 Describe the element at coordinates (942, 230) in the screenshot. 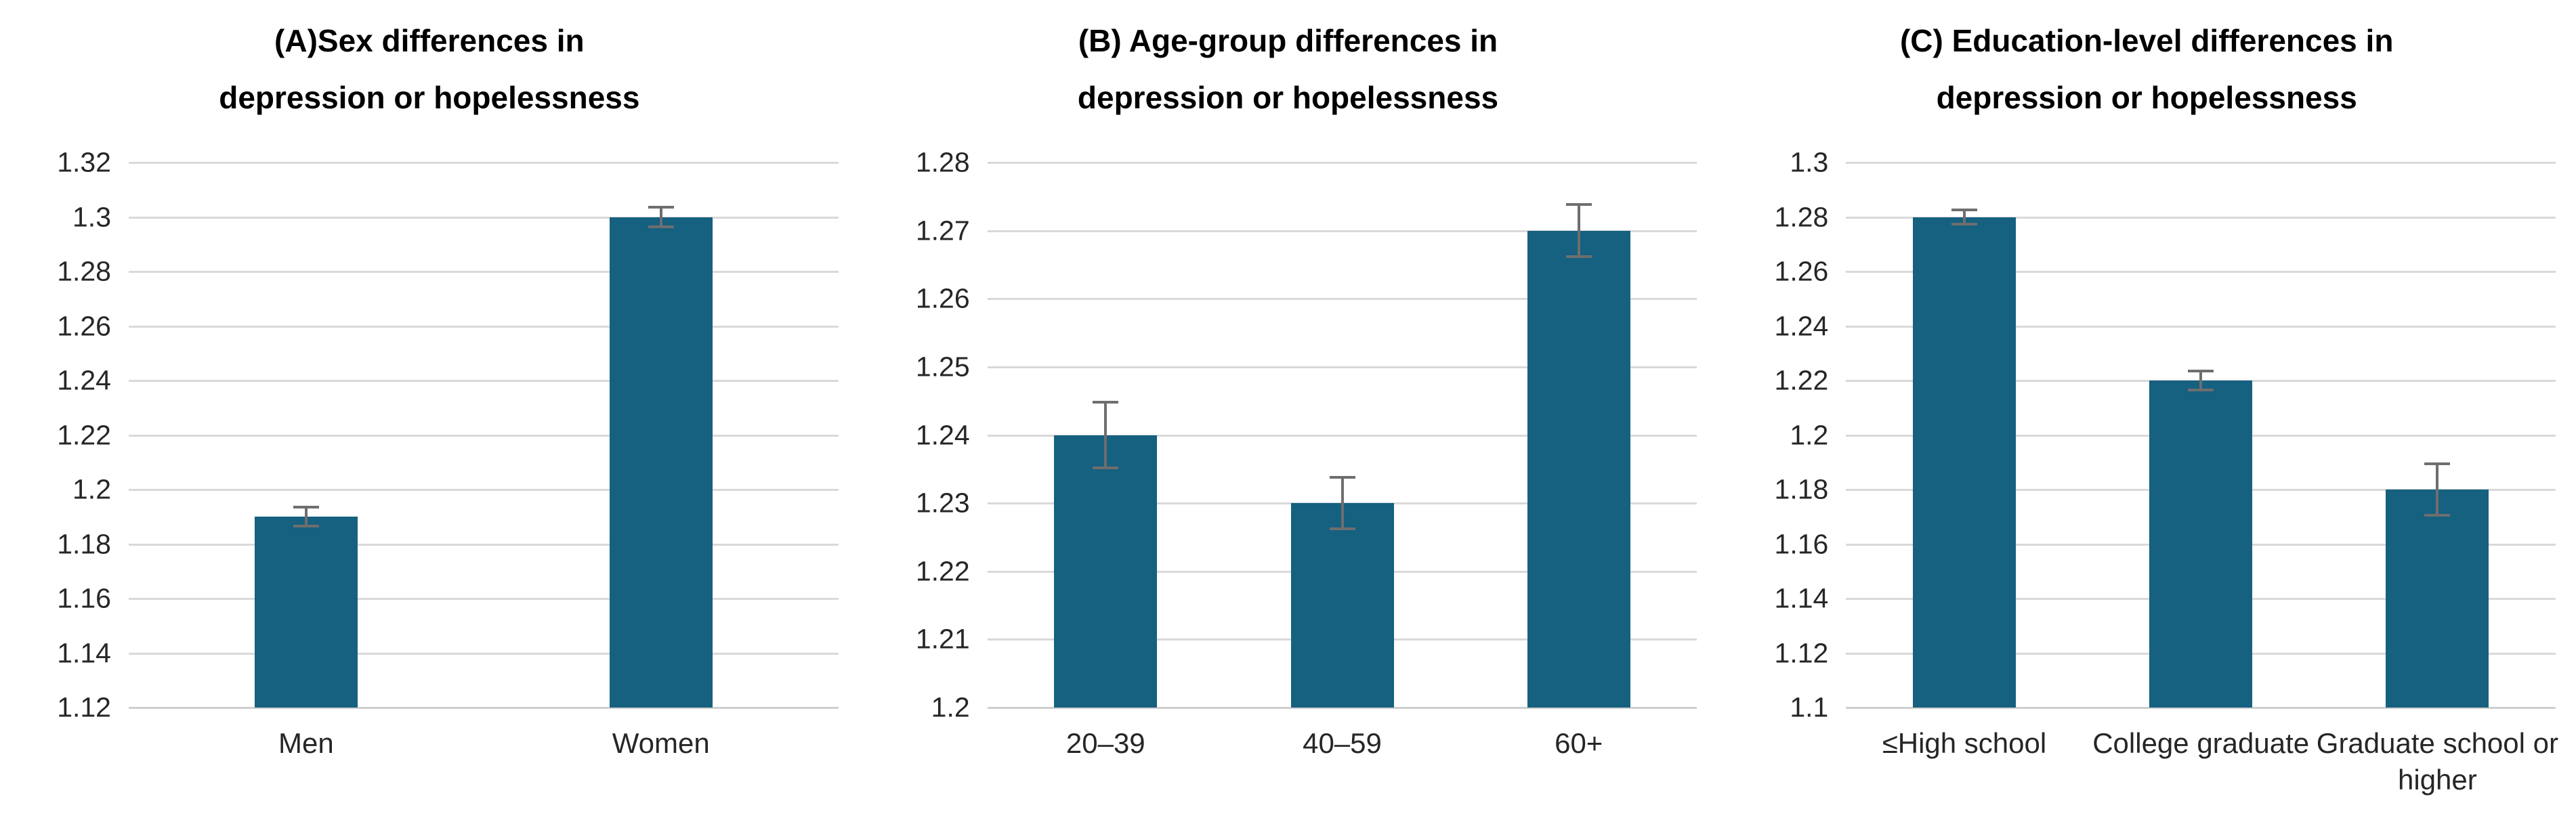

I see `y-tick-label-1.27: 1.27` at that location.